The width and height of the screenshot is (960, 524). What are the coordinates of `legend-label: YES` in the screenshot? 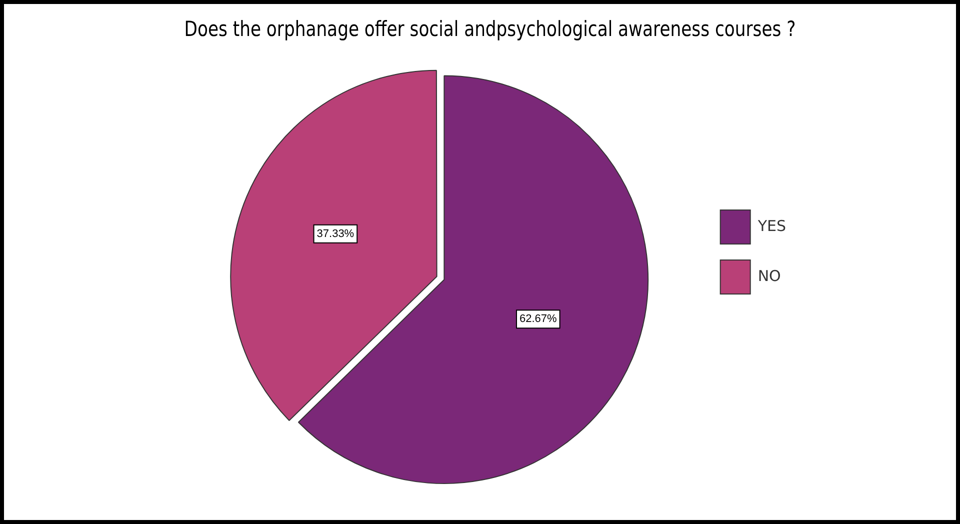 It's located at (771, 225).